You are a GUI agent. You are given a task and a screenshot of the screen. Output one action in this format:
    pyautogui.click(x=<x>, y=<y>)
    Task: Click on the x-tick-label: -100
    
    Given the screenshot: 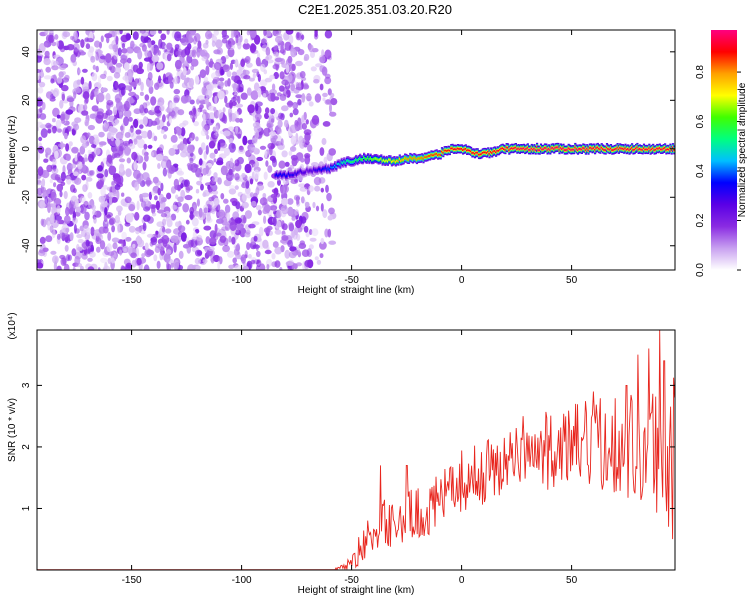 What is the action you would take?
    pyautogui.click(x=242, y=280)
    